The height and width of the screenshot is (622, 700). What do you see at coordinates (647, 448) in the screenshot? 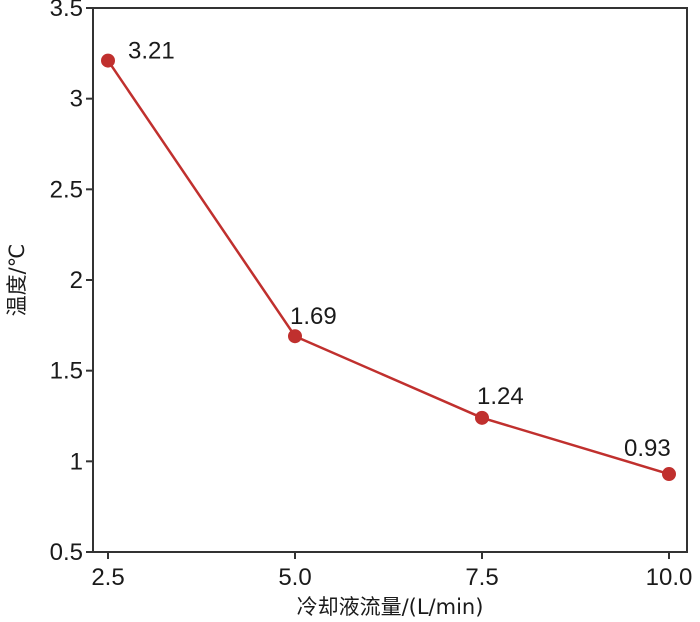
I see `data-label: 0.93` at bounding box center [647, 448].